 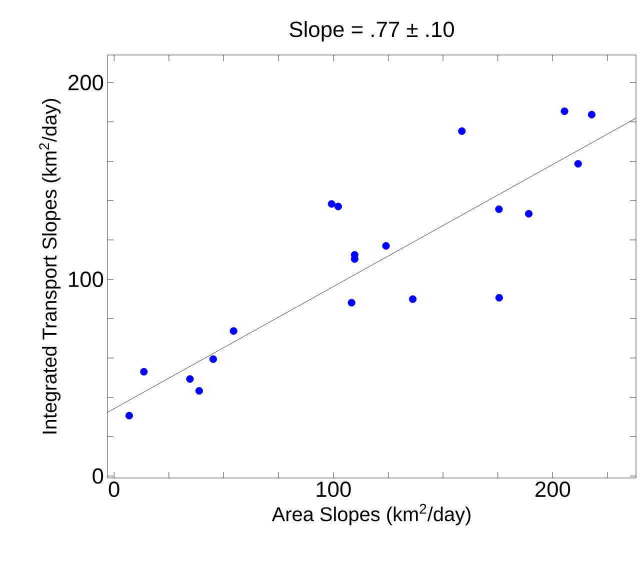 What do you see at coordinates (86, 280) in the screenshot?
I see `y-tick-label: 100` at bounding box center [86, 280].